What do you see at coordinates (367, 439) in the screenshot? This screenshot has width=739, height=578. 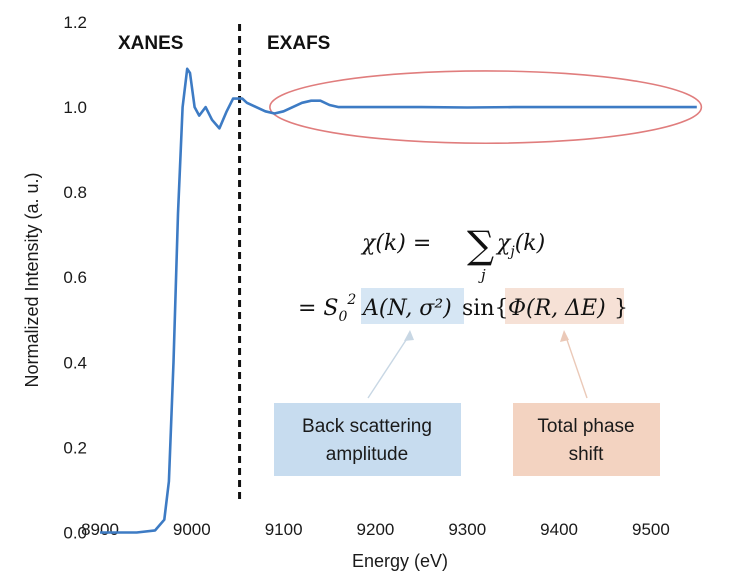 I see `amplitude-callout-box` at bounding box center [367, 439].